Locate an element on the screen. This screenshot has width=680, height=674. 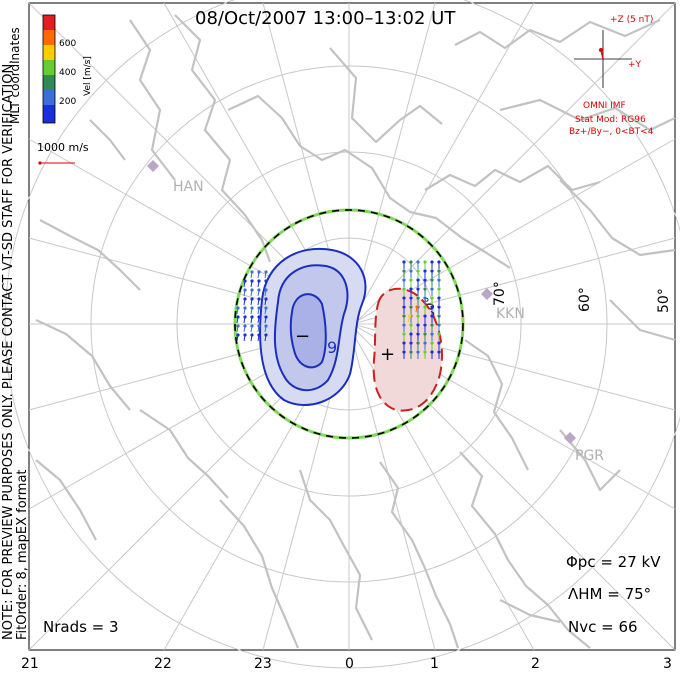
positive-potential-marker: + is located at coordinates (387, 354).